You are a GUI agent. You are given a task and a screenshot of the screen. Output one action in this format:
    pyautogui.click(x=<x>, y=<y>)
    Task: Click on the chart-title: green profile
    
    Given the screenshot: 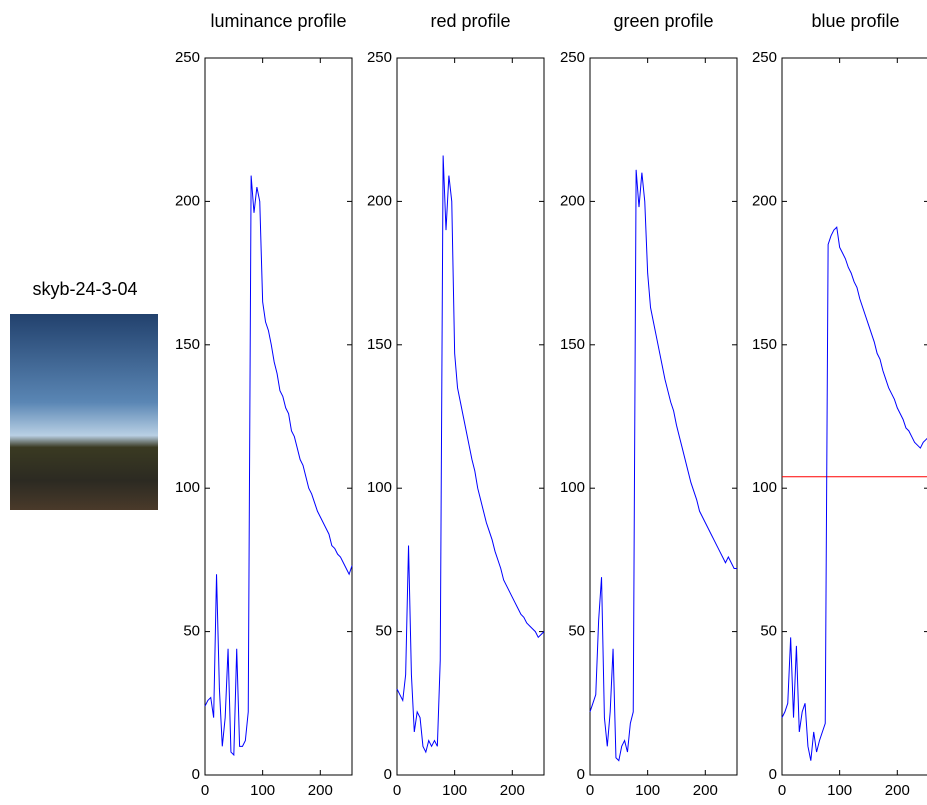 What is the action you would take?
    pyautogui.click(x=663, y=21)
    